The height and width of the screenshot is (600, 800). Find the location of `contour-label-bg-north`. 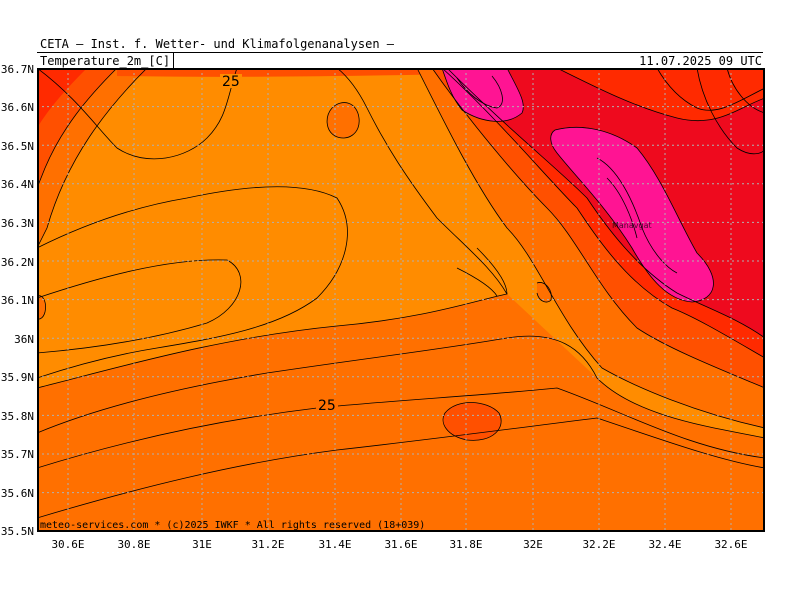

contour-label-bg-north is located at coordinates (231, 81).